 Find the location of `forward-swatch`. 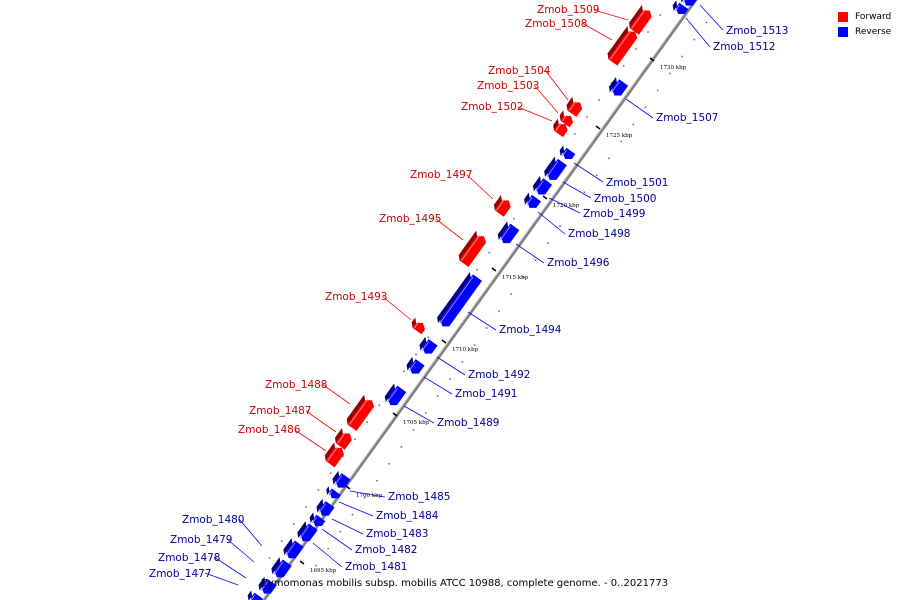

forward-swatch is located at coordinates (843, 16).